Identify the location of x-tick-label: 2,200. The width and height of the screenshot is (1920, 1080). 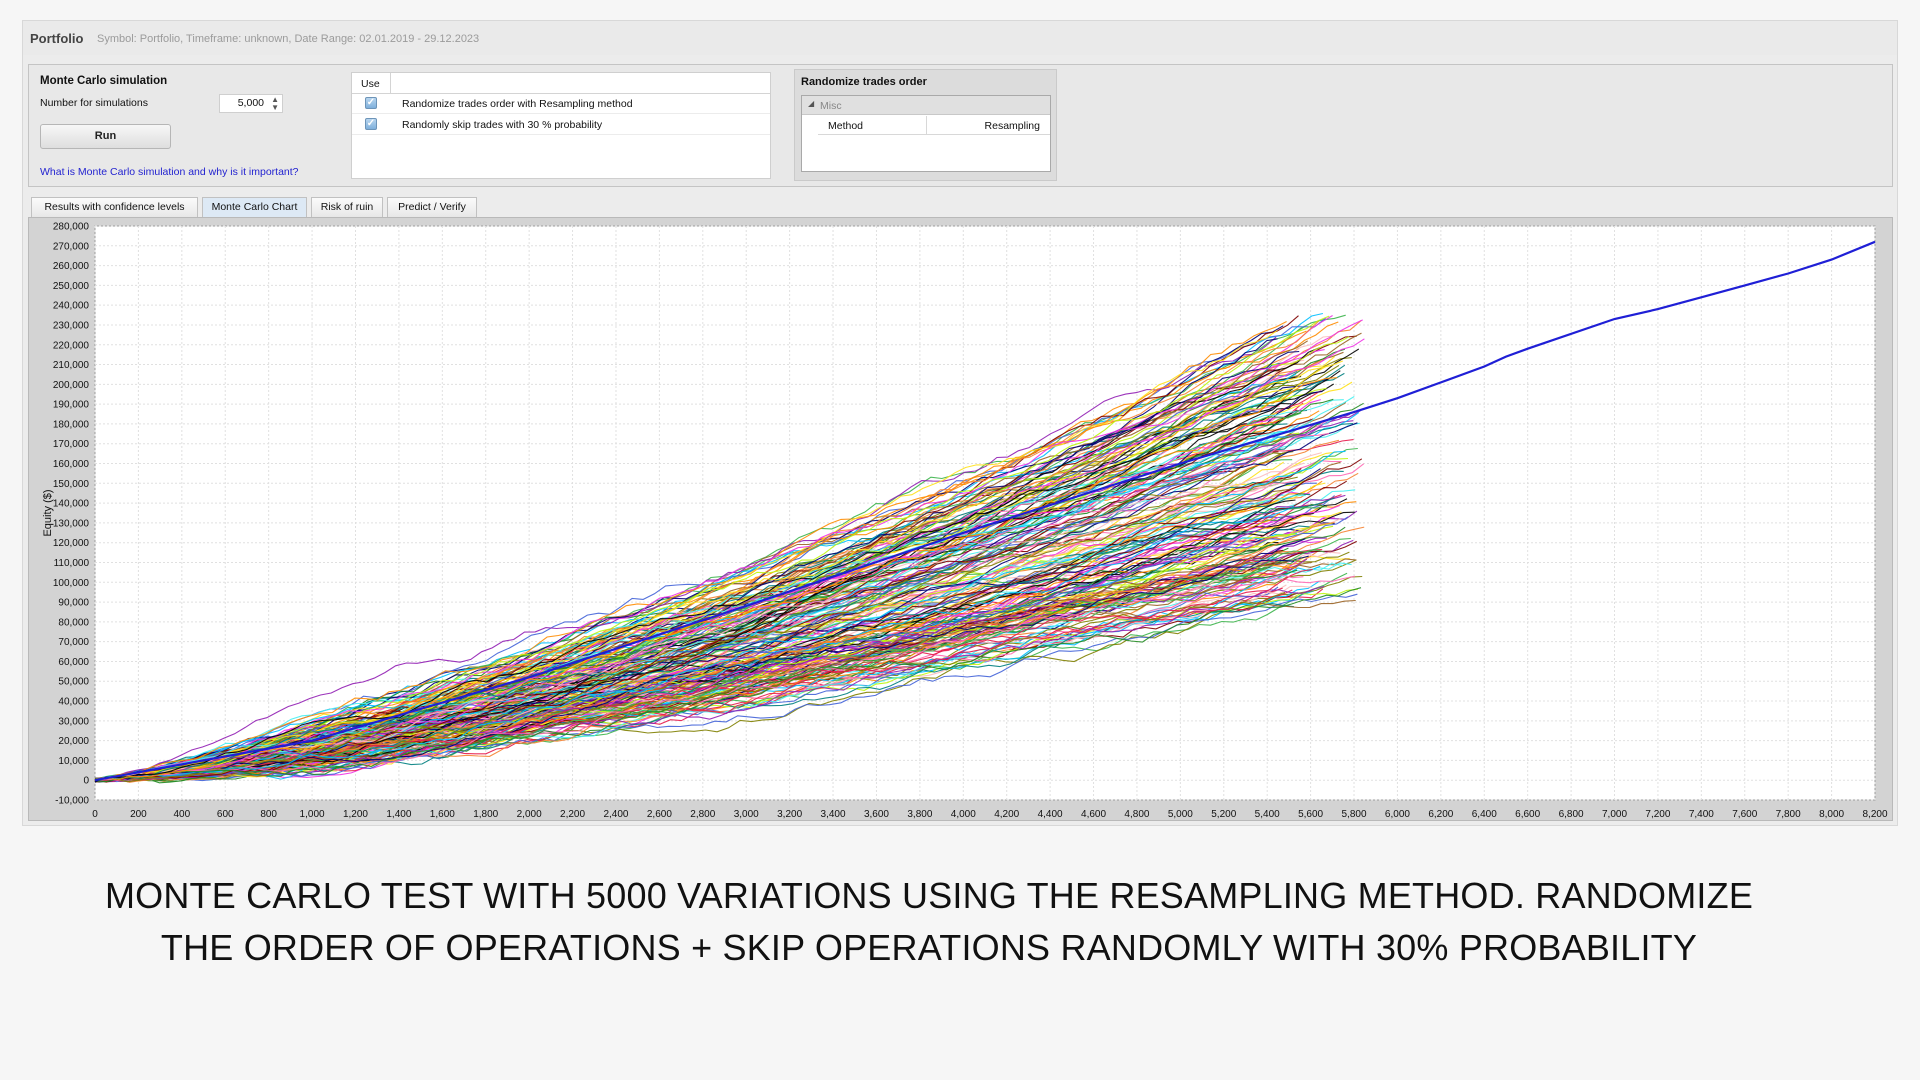
(572, 814).